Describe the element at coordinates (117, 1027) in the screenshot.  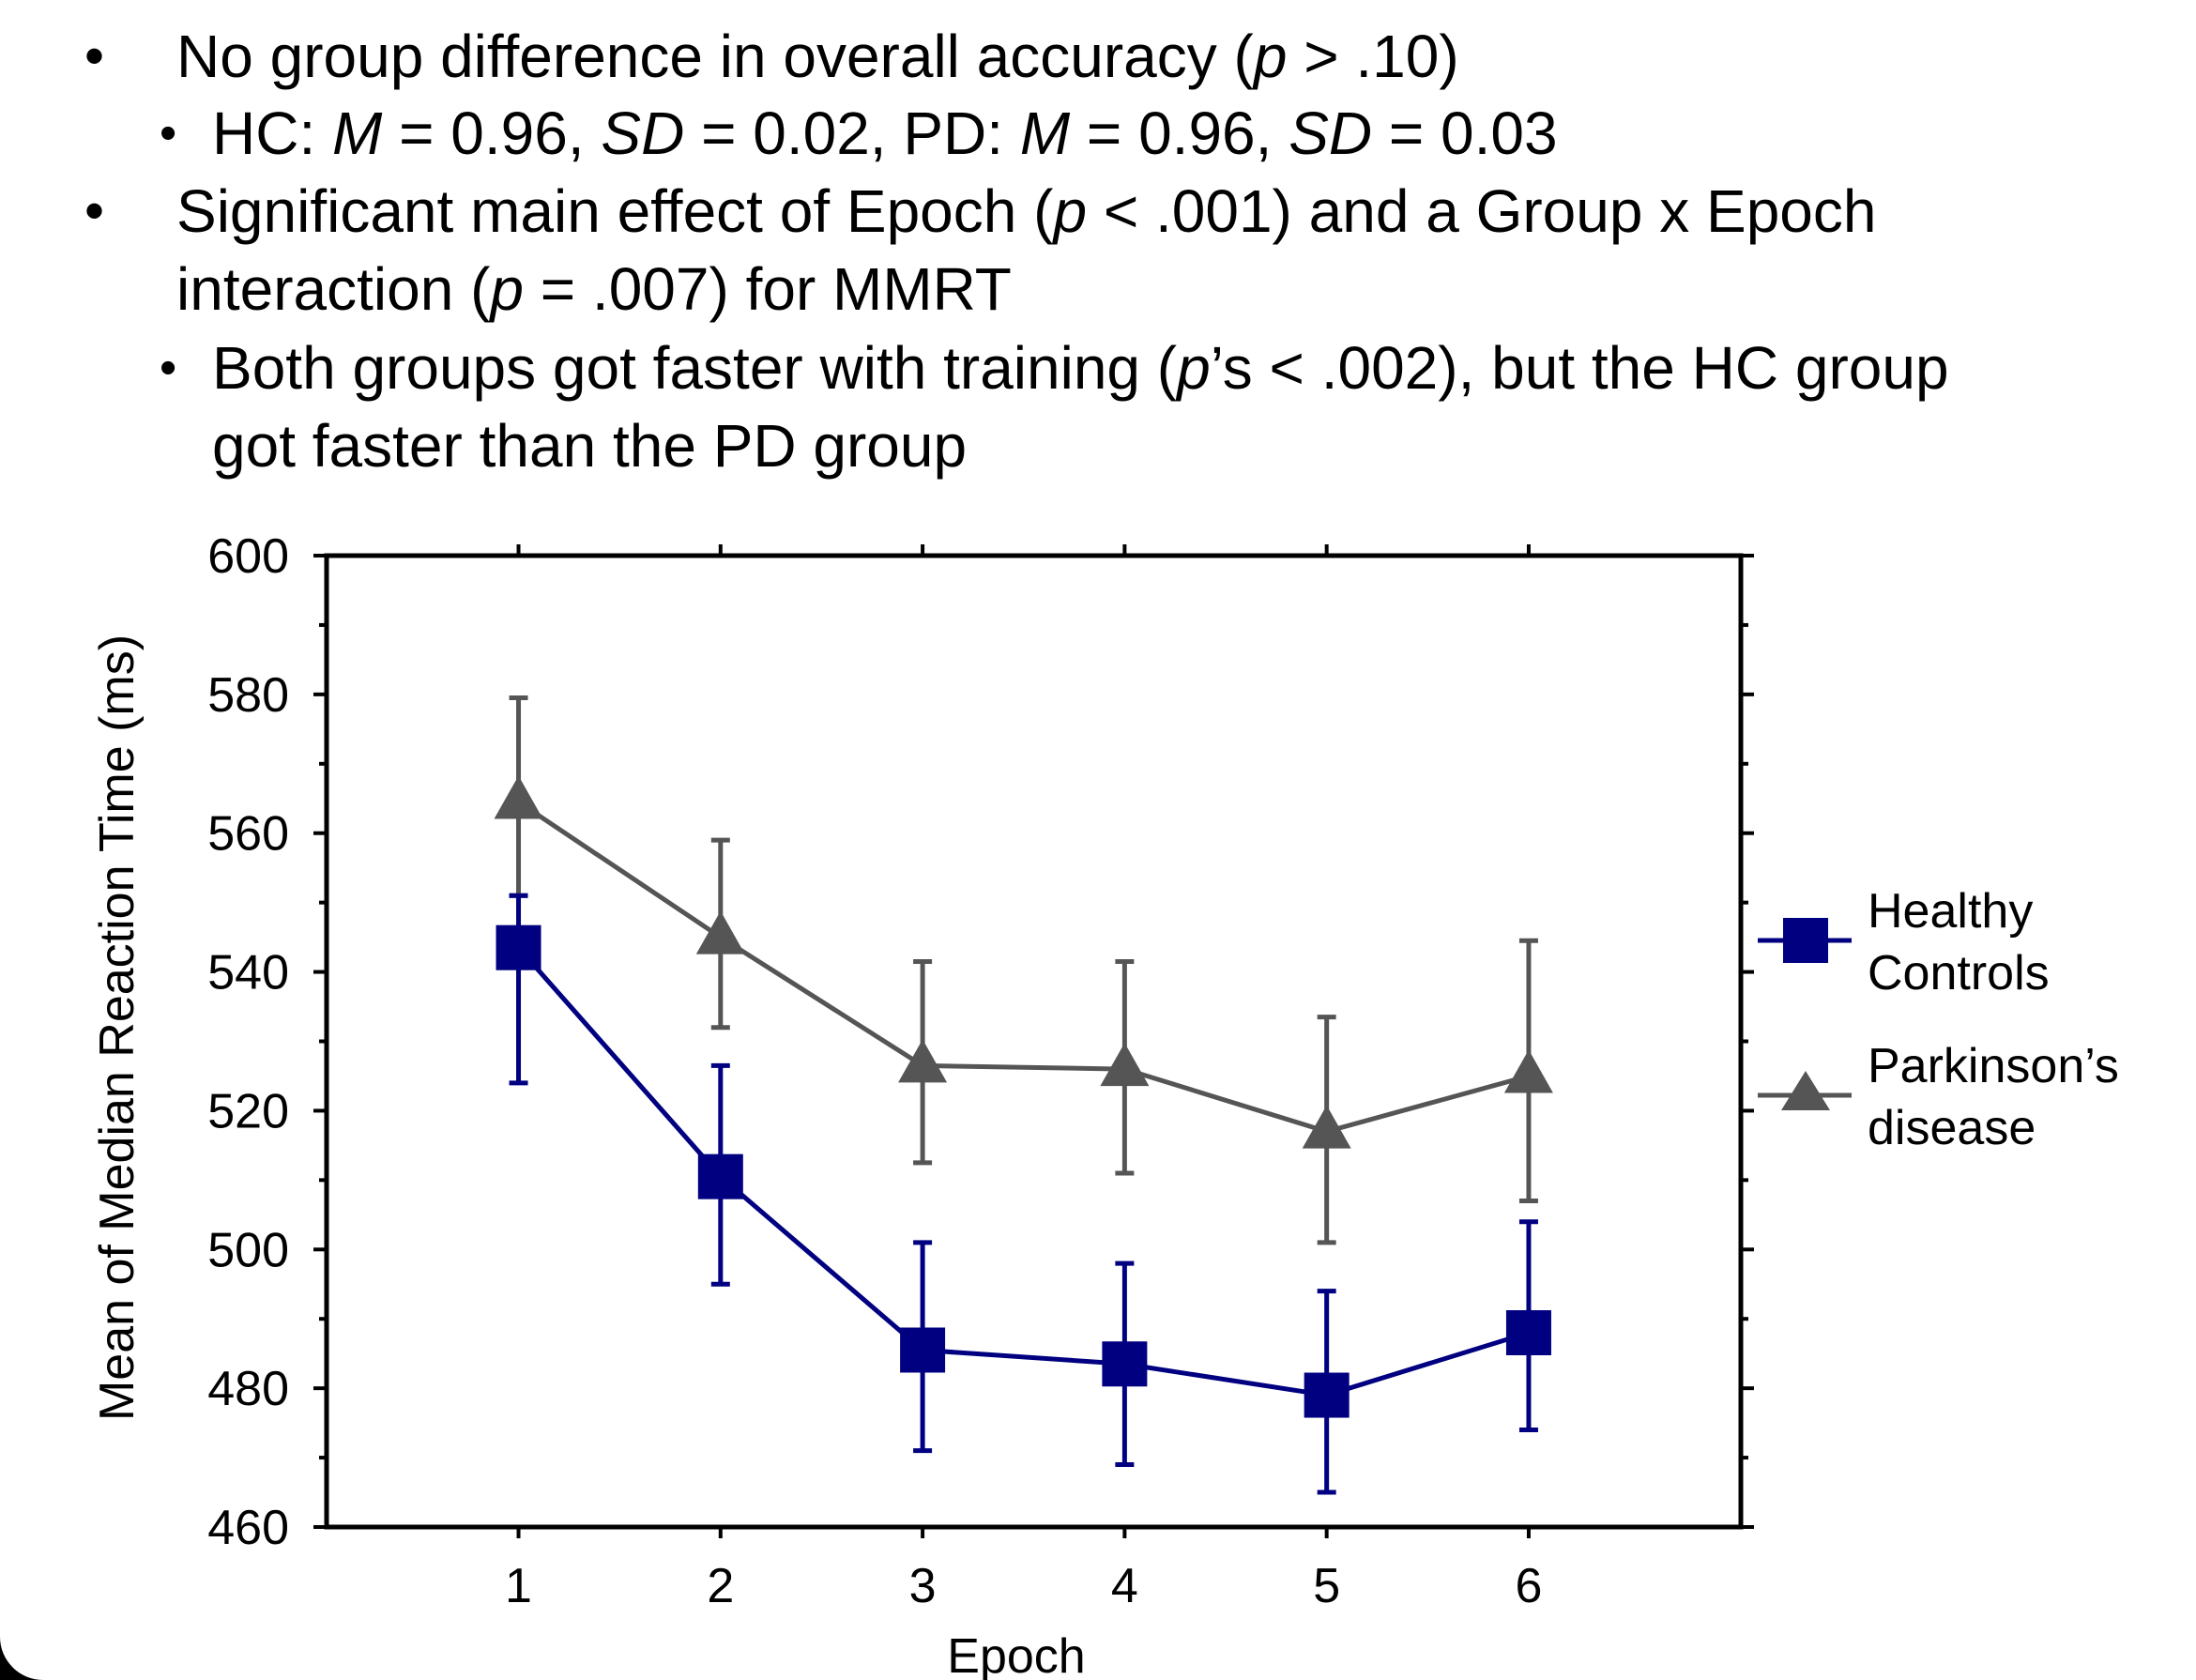
I see `y-axis-label: Mean of Median Reaction Time (ms)` at that location.